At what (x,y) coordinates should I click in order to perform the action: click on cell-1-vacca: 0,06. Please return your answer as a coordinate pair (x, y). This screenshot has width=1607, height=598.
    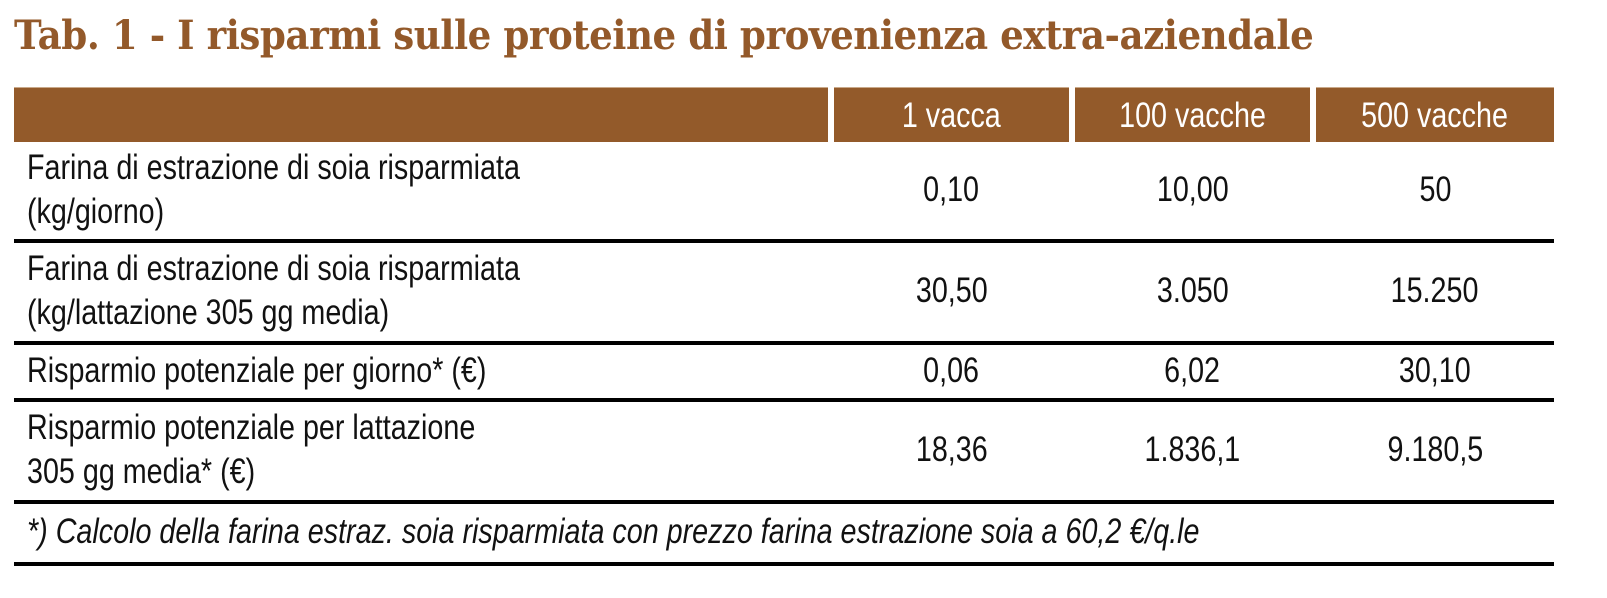
    Looking at the image, I should click on (951, 370).